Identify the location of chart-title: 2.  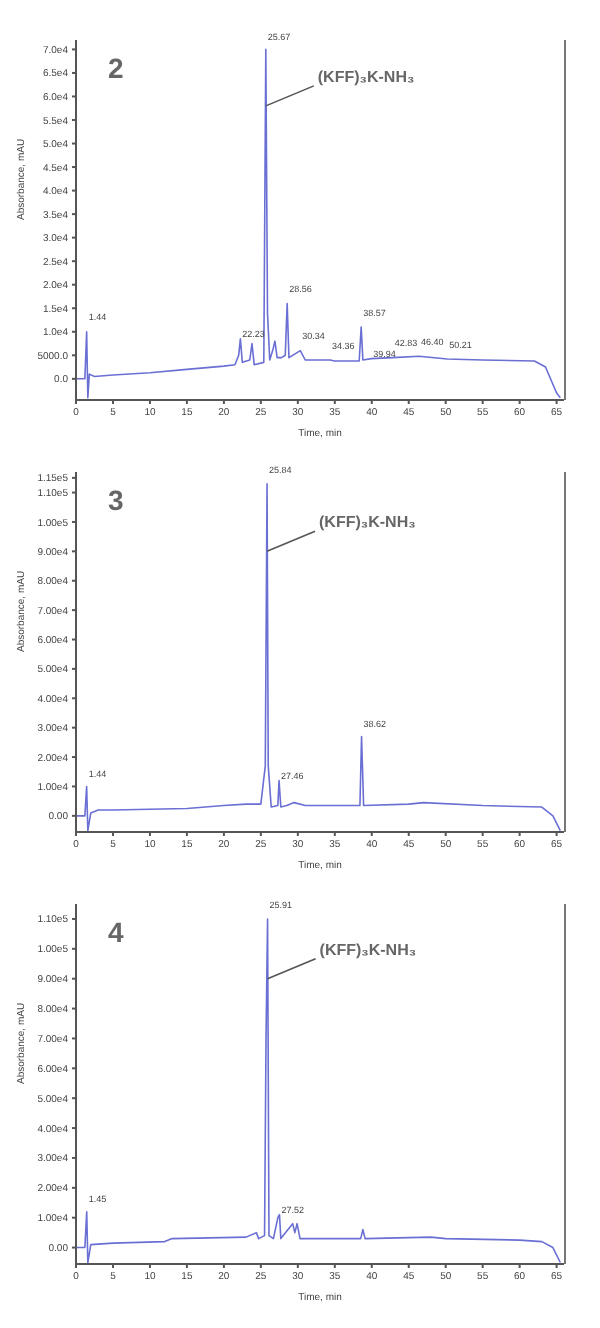
(116, 68).